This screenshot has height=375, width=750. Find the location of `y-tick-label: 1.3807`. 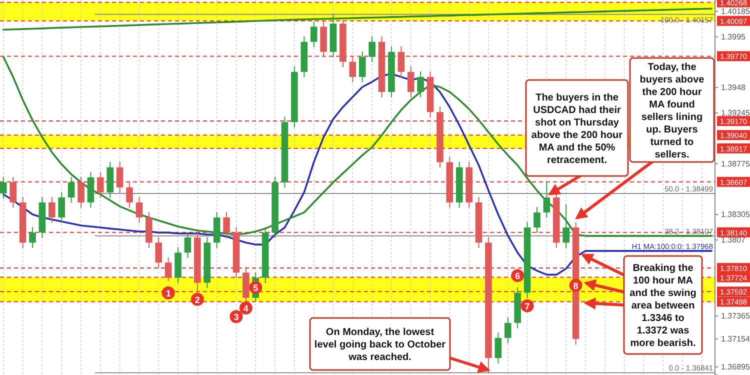

y-tick-label: 1.3807 is located at coordinates (733, 239).